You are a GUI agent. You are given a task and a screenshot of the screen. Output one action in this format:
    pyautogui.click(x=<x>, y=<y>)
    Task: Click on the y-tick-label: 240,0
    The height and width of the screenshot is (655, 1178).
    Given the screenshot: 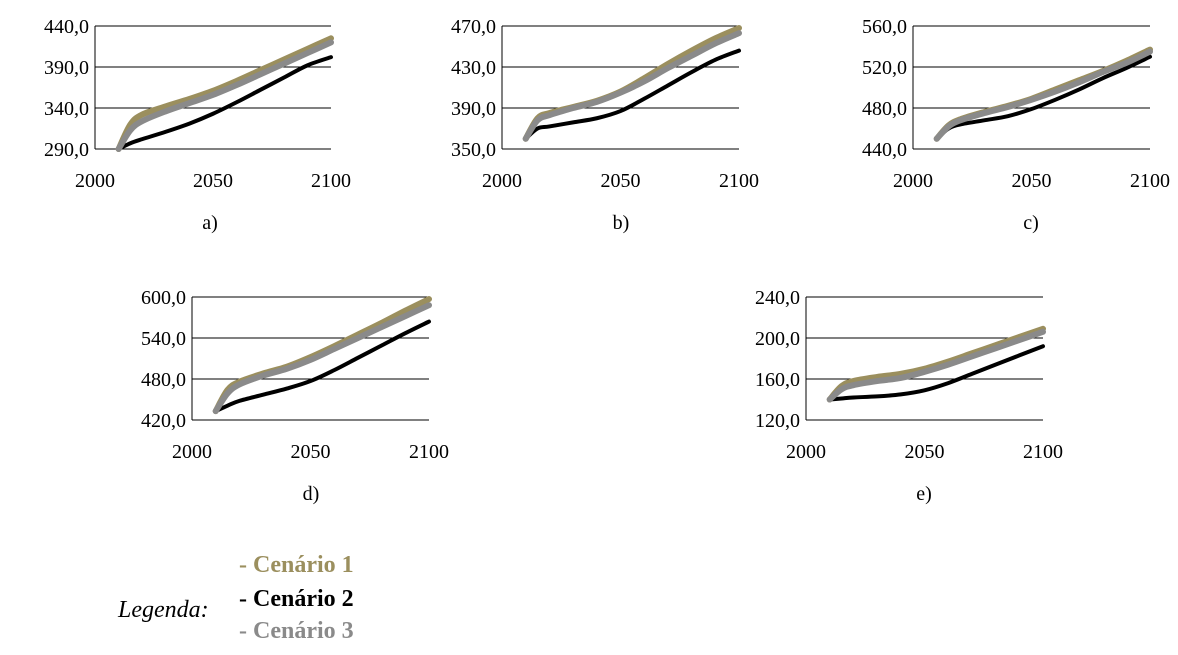 What is the action you would take?
    pyautogui.click(x=777, y=298)
    